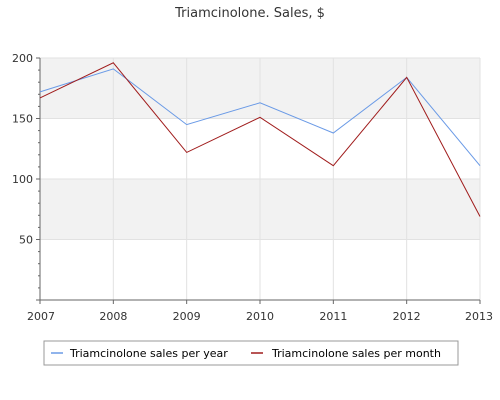 The image size is (500, 400). Describe the element at coordinates (333, 316) in the screenshot. I see `x-tick-label: 2011` at that location.